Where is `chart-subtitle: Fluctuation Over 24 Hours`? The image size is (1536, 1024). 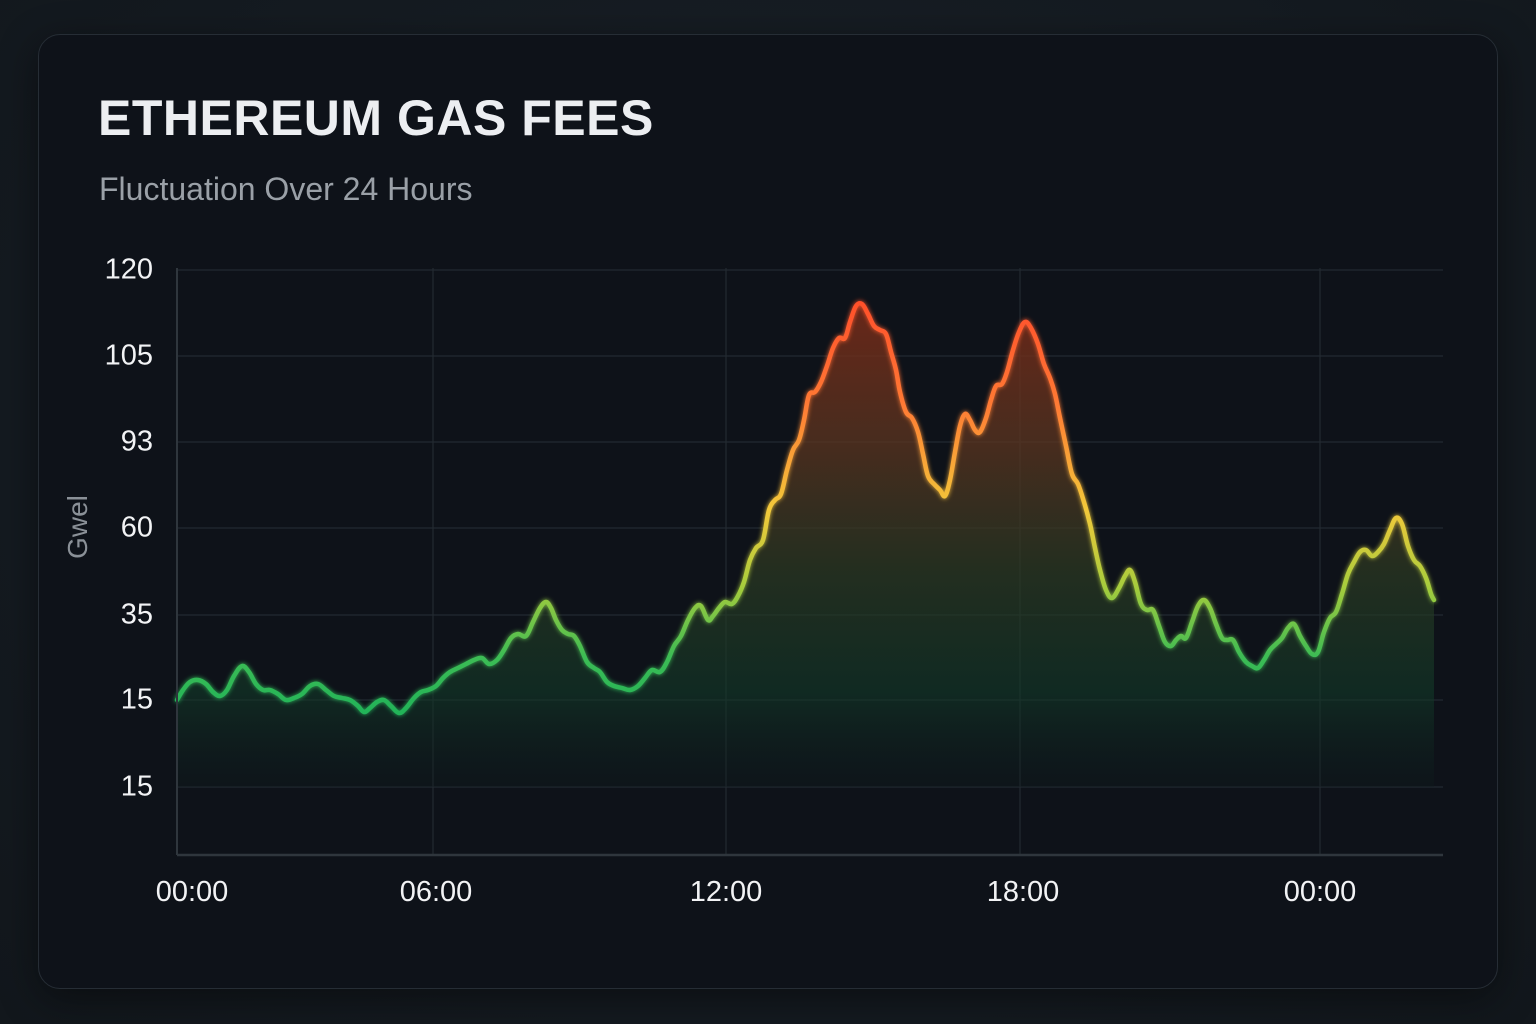
chart-subtitle: Fluctuation Over 24 Hours is located at coordinates (286, 189).